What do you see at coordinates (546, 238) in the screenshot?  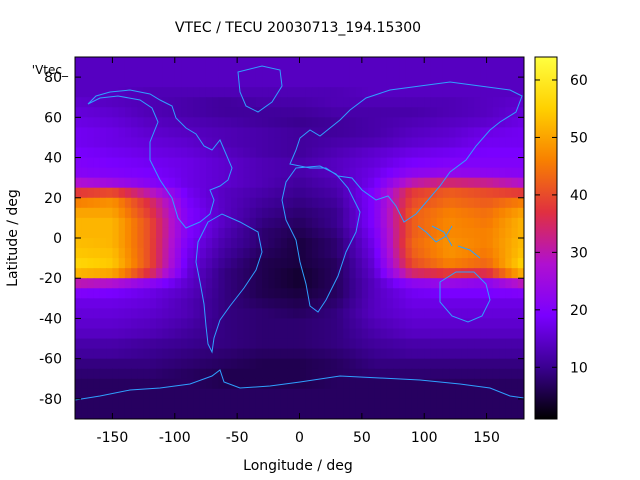 I see `colorbar` at bounding box center [546, 238].